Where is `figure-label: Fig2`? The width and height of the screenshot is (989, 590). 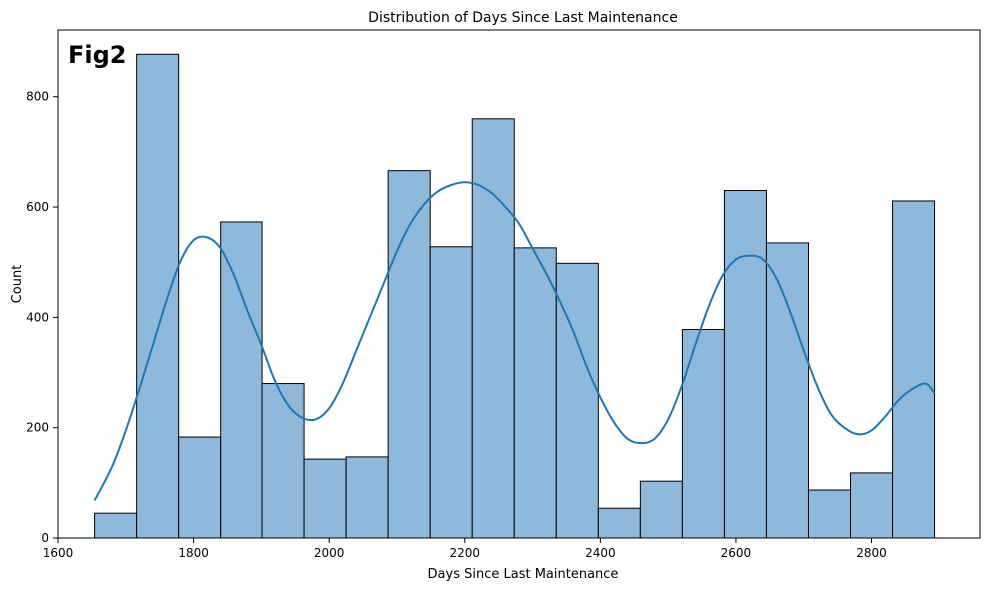 figure-label: Fig2 is located at coordinates (97, 55).